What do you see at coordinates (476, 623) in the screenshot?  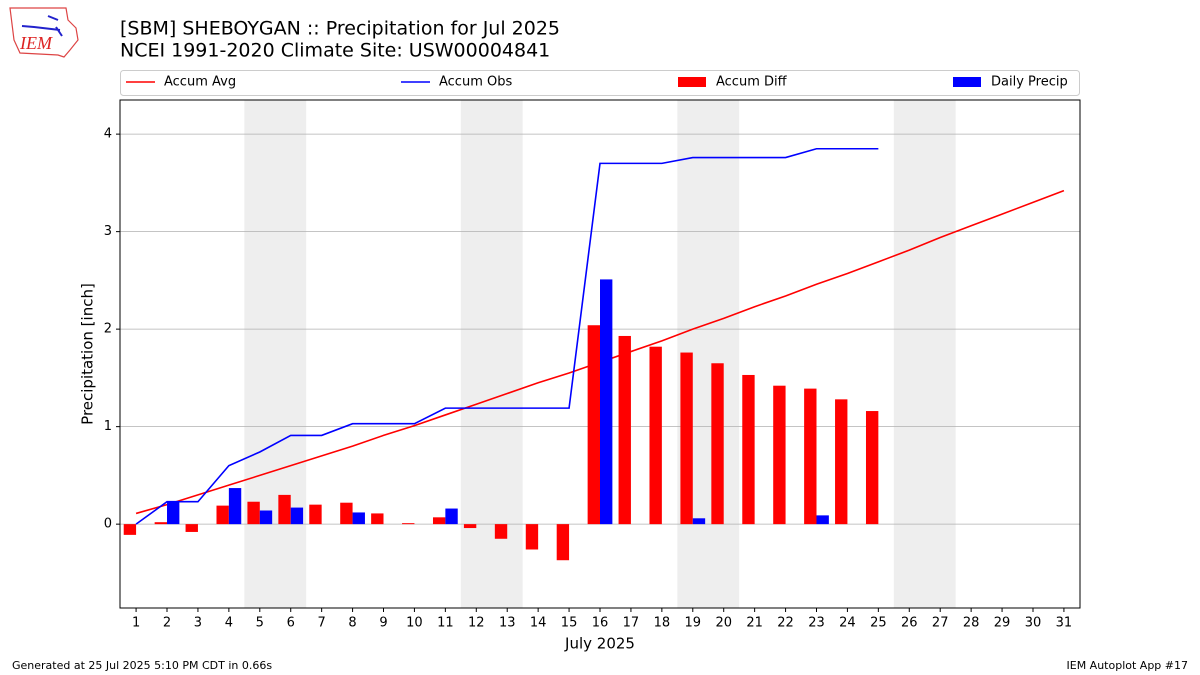 I see `x-tick-label: 12` at bounding box center [476, 623].